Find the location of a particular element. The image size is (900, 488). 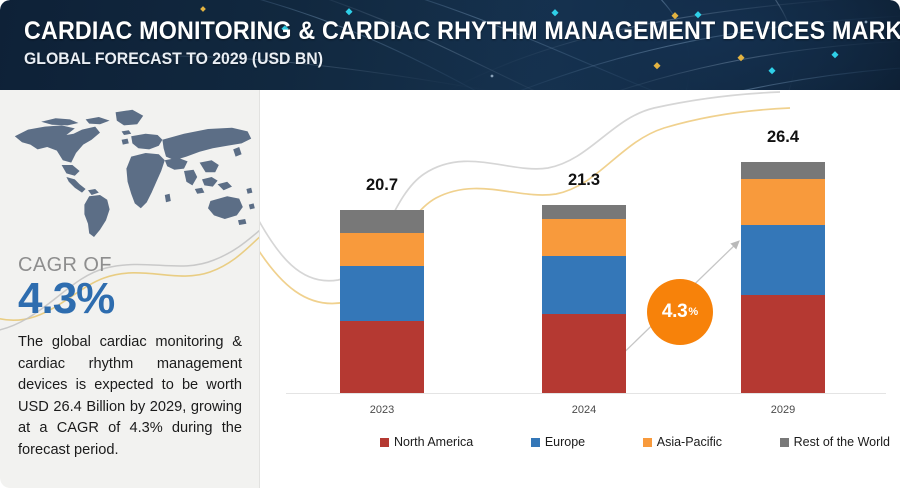

cagr-callout-unit: % is located at coordinates (693, 312).